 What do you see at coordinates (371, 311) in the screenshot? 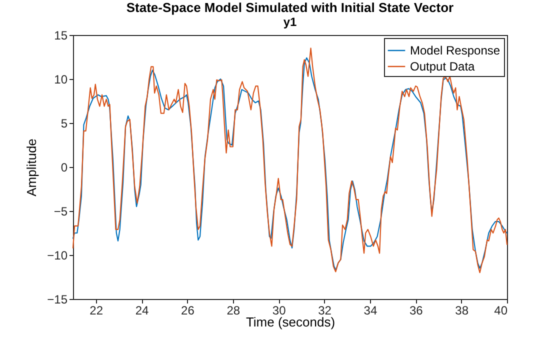
I see `x-tick-label: 34` at bounding box center [371, 311].